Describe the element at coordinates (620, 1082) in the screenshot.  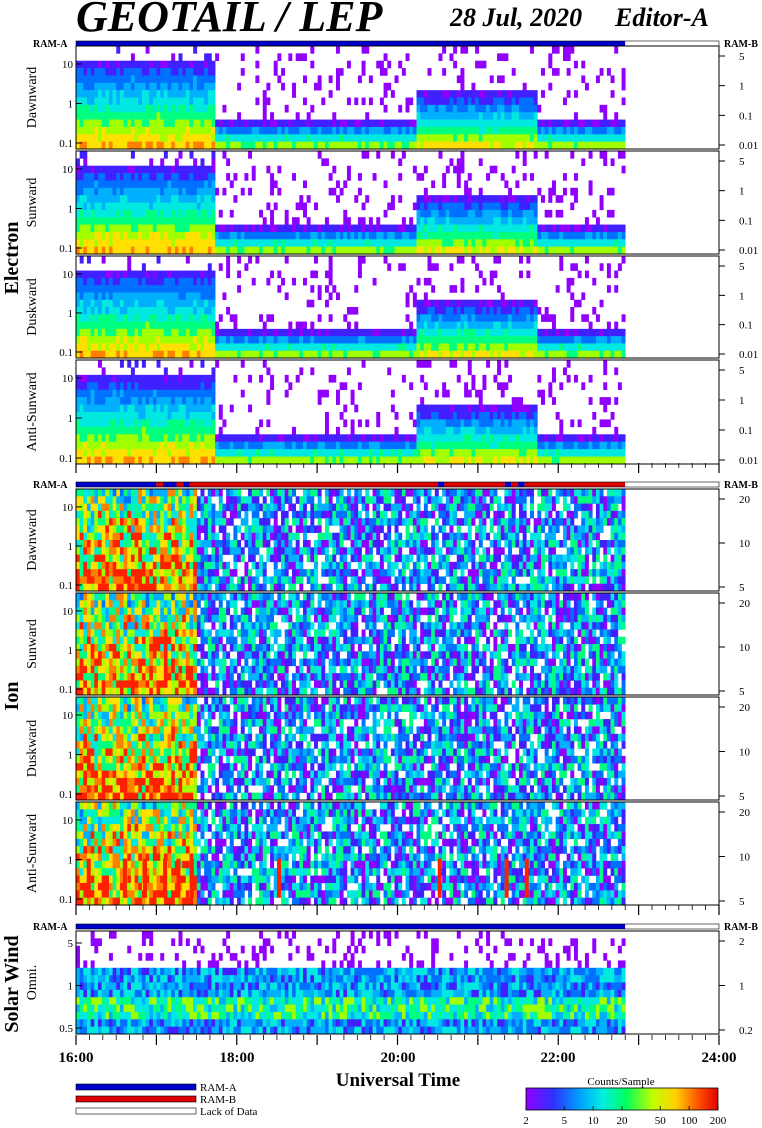
I see `colorbar-title: Counts/Sample` at that location.